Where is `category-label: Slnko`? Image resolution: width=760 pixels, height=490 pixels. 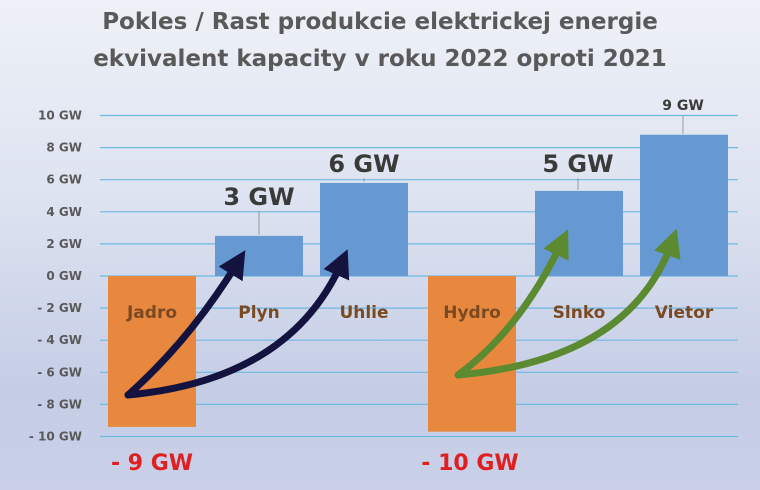 category-label: Slnko is located at coordinates (579, 313).